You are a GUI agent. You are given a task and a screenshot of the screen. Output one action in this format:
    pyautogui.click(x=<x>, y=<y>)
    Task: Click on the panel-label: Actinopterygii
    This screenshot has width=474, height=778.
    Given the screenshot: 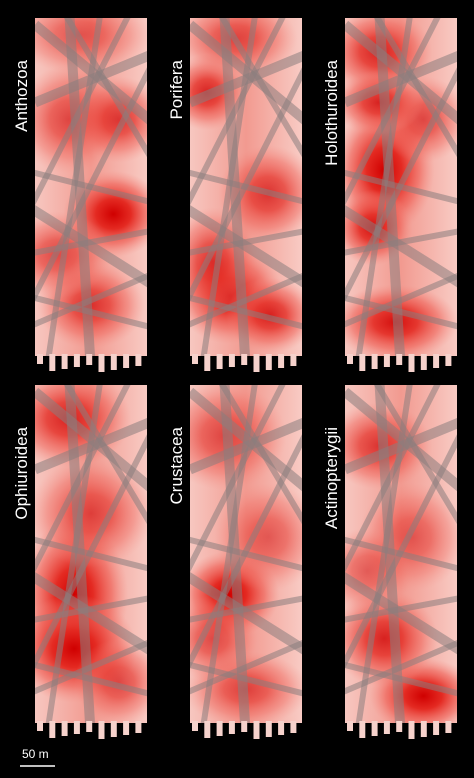 What is the action you would take?
    pyautogui.click(x=331, y=478)
    